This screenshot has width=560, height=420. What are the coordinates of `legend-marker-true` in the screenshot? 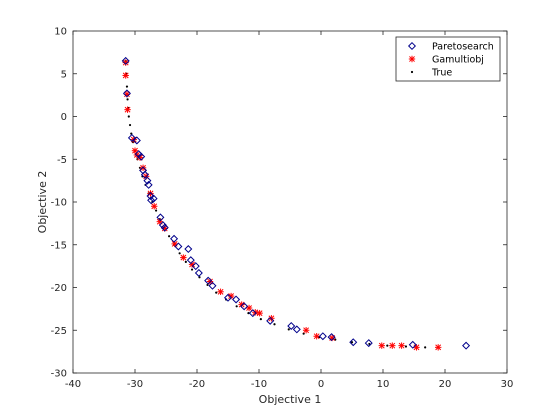 It's located at (412, 72).